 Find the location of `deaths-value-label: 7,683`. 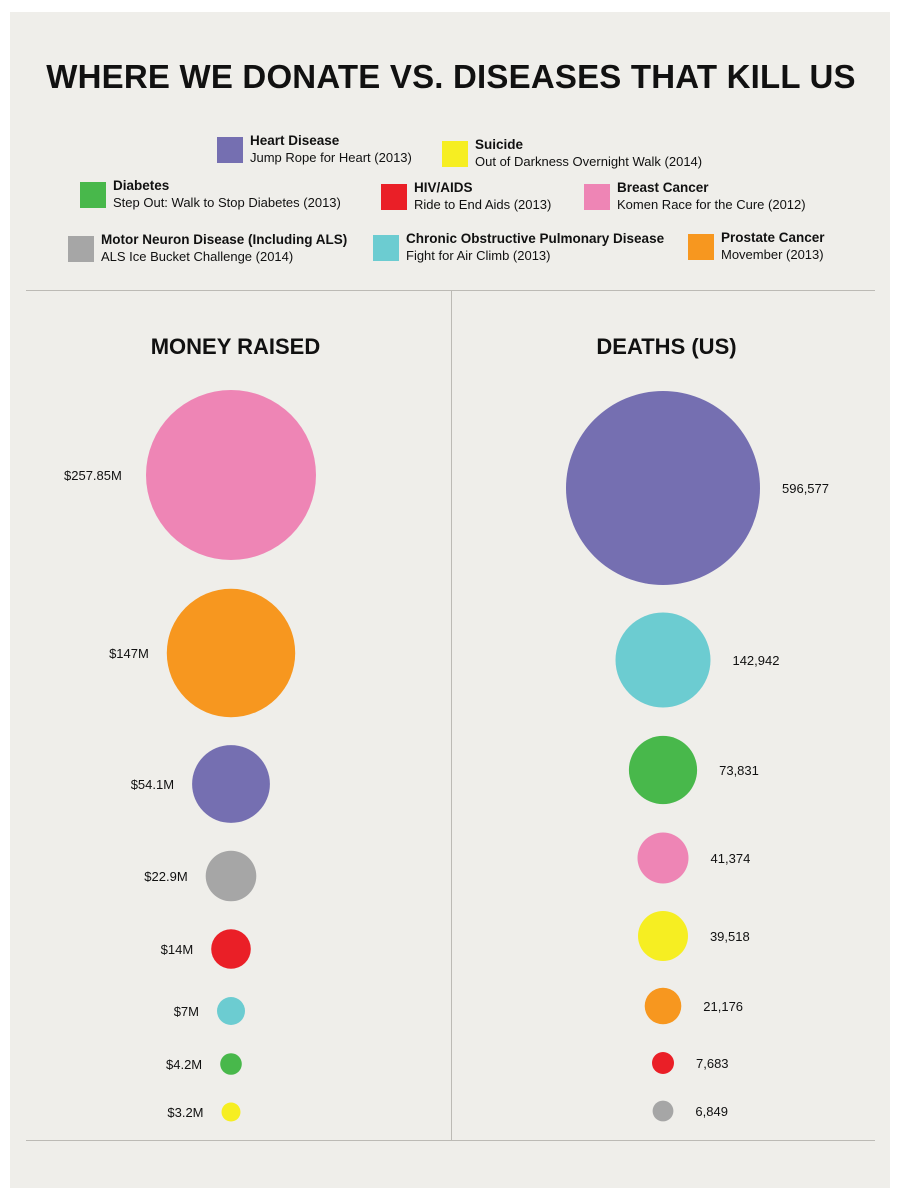

deaths-value-label: 7,683 is located at coordinates (712, 1063).